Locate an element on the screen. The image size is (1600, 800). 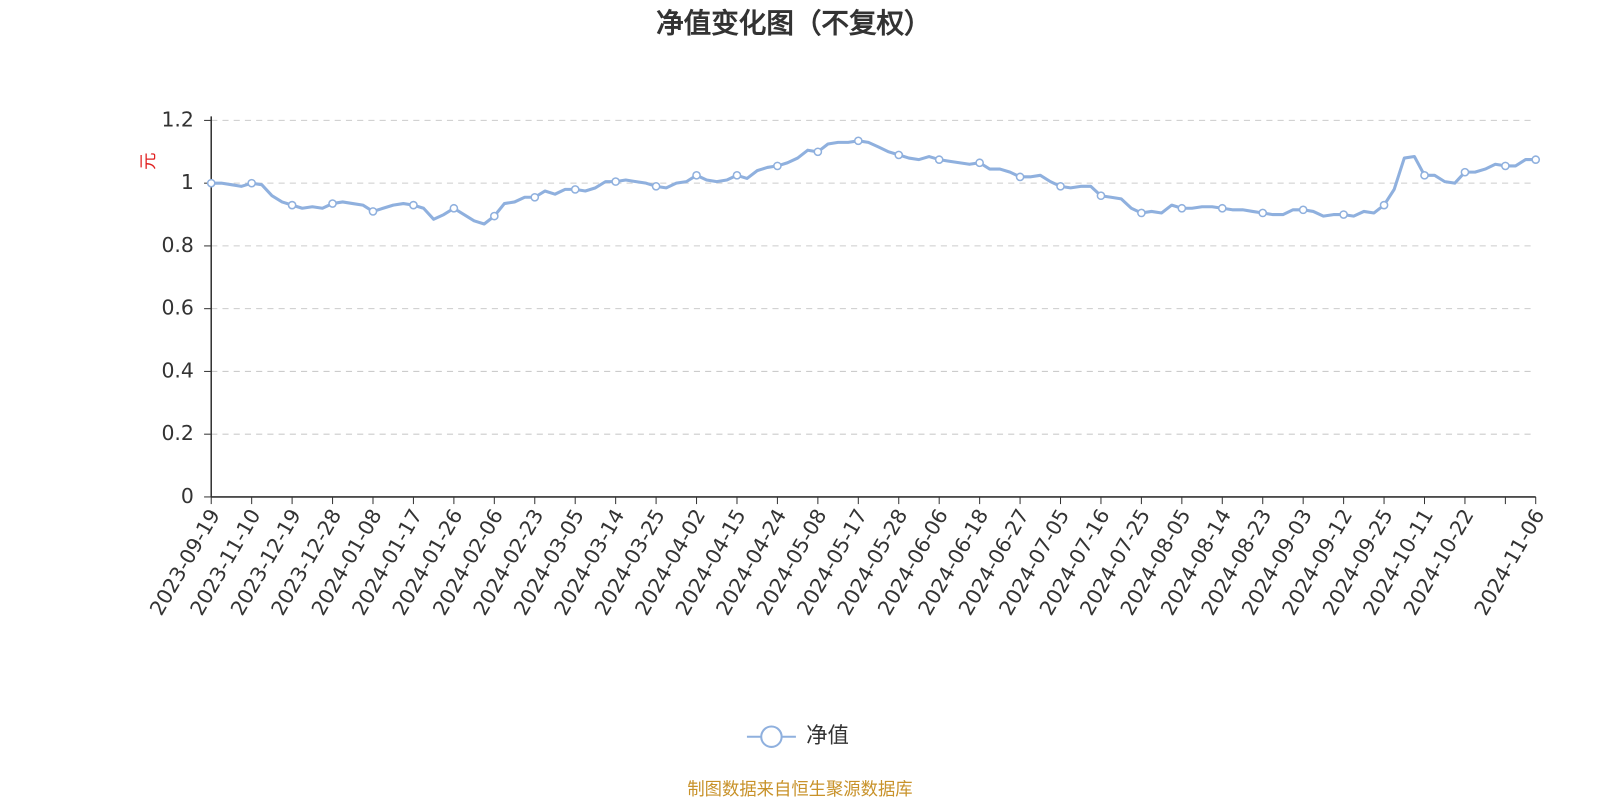
series-line is located at coordinates (873, 182).